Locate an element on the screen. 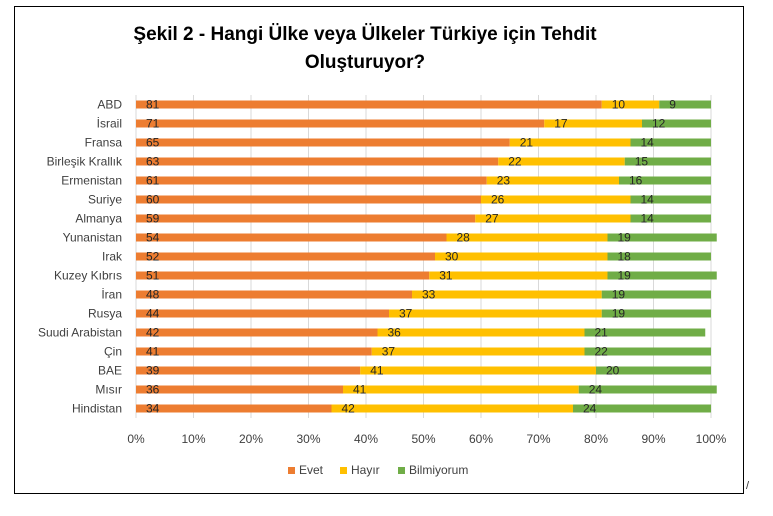  data-label: 22 is located at coordinates (515, 162).